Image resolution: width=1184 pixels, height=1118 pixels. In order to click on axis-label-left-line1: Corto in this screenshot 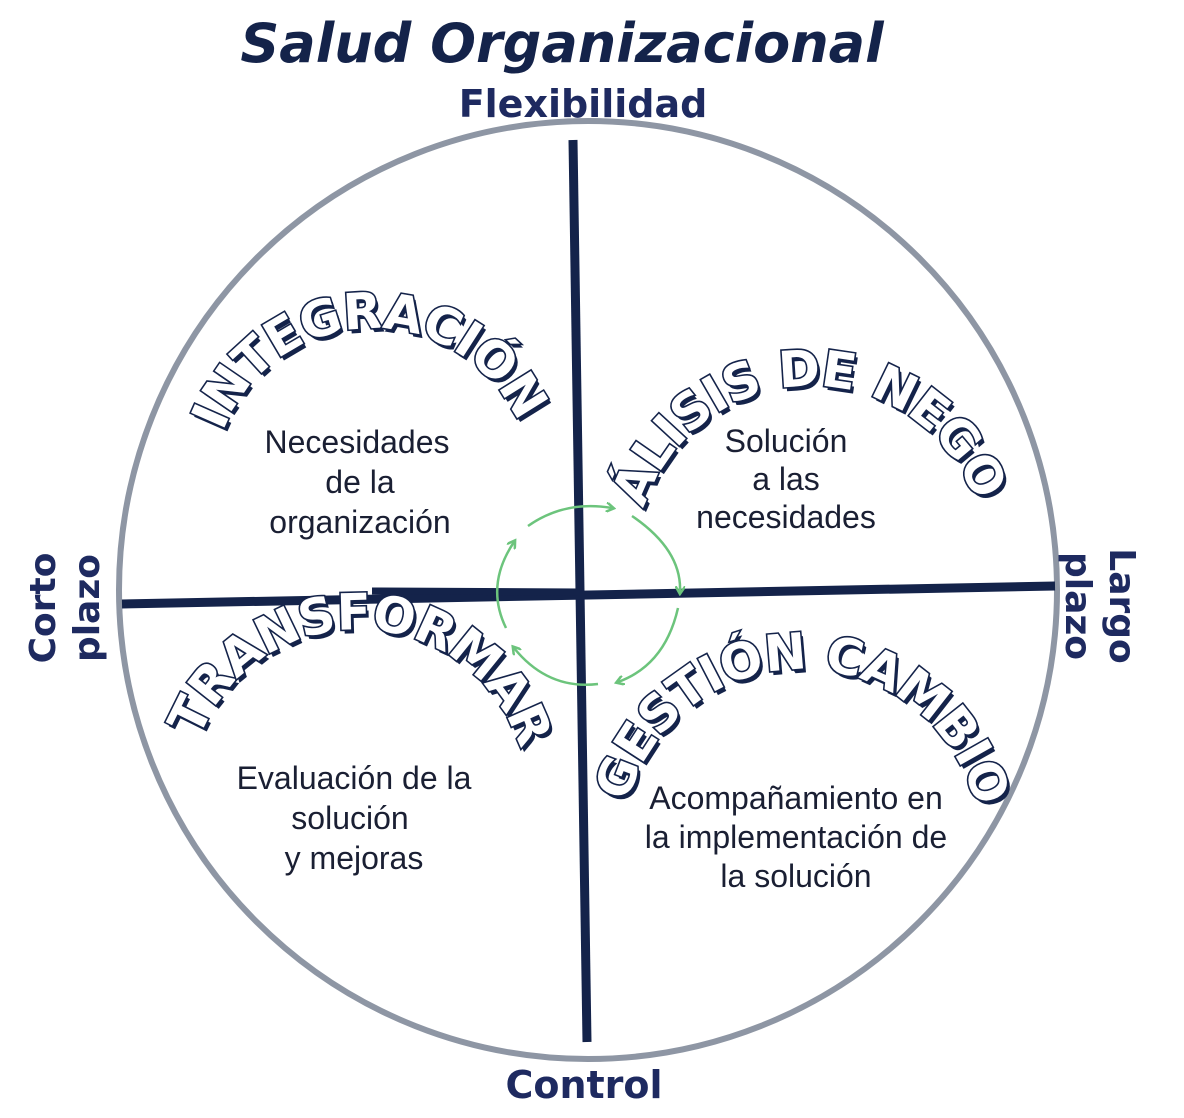, I will do `click(43, 608)`.